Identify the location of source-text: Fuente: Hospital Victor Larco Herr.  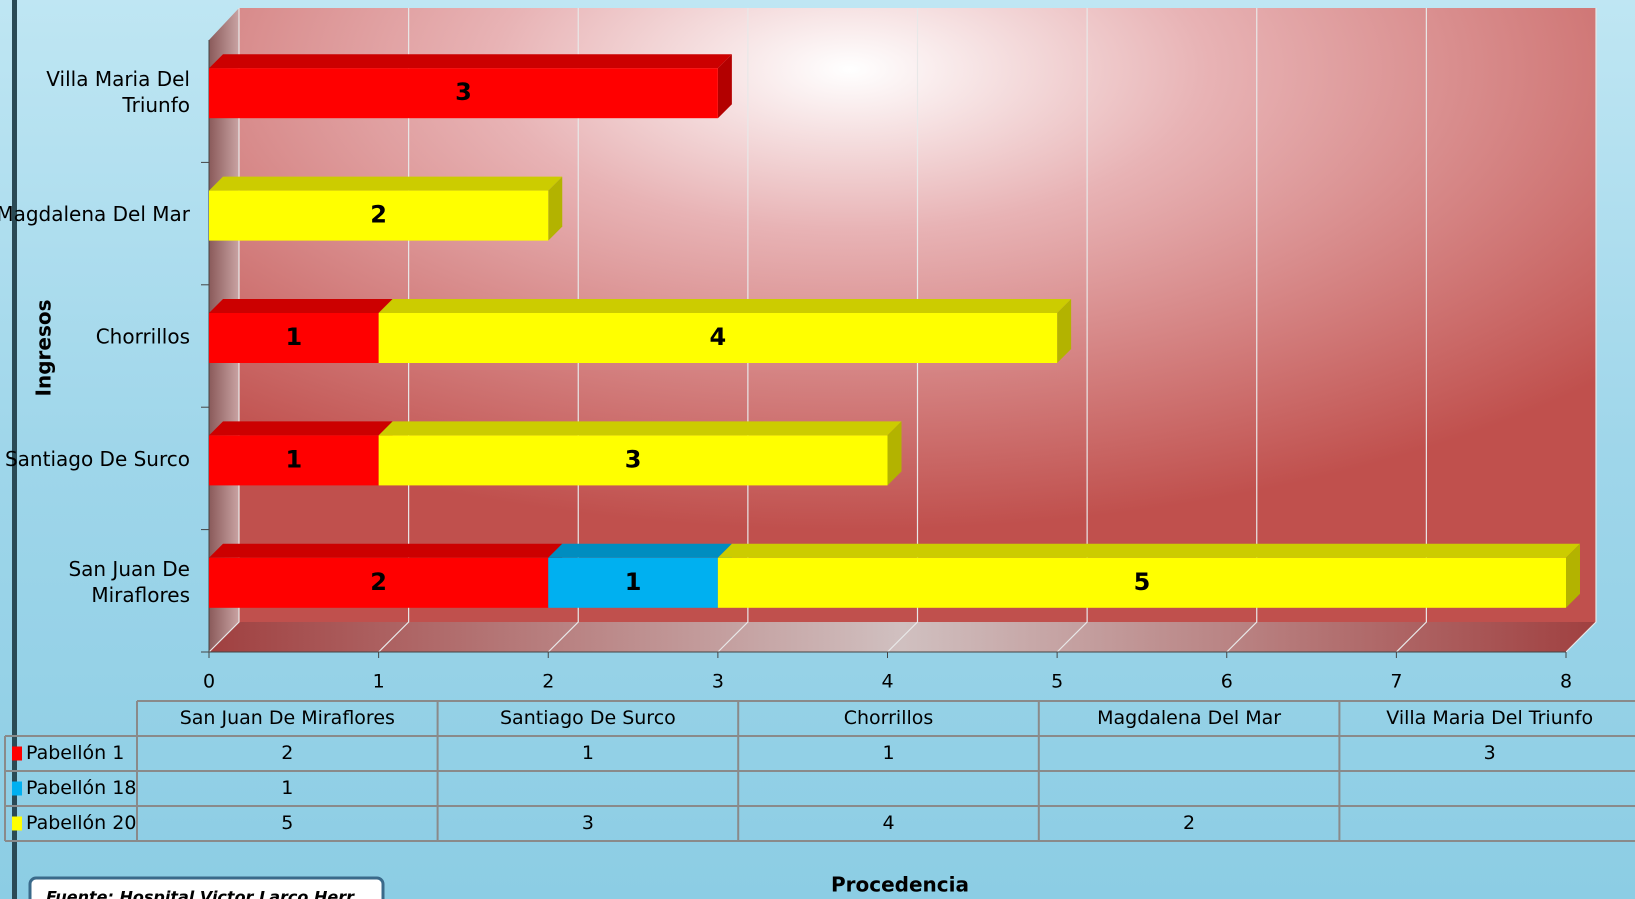
(200, 893).